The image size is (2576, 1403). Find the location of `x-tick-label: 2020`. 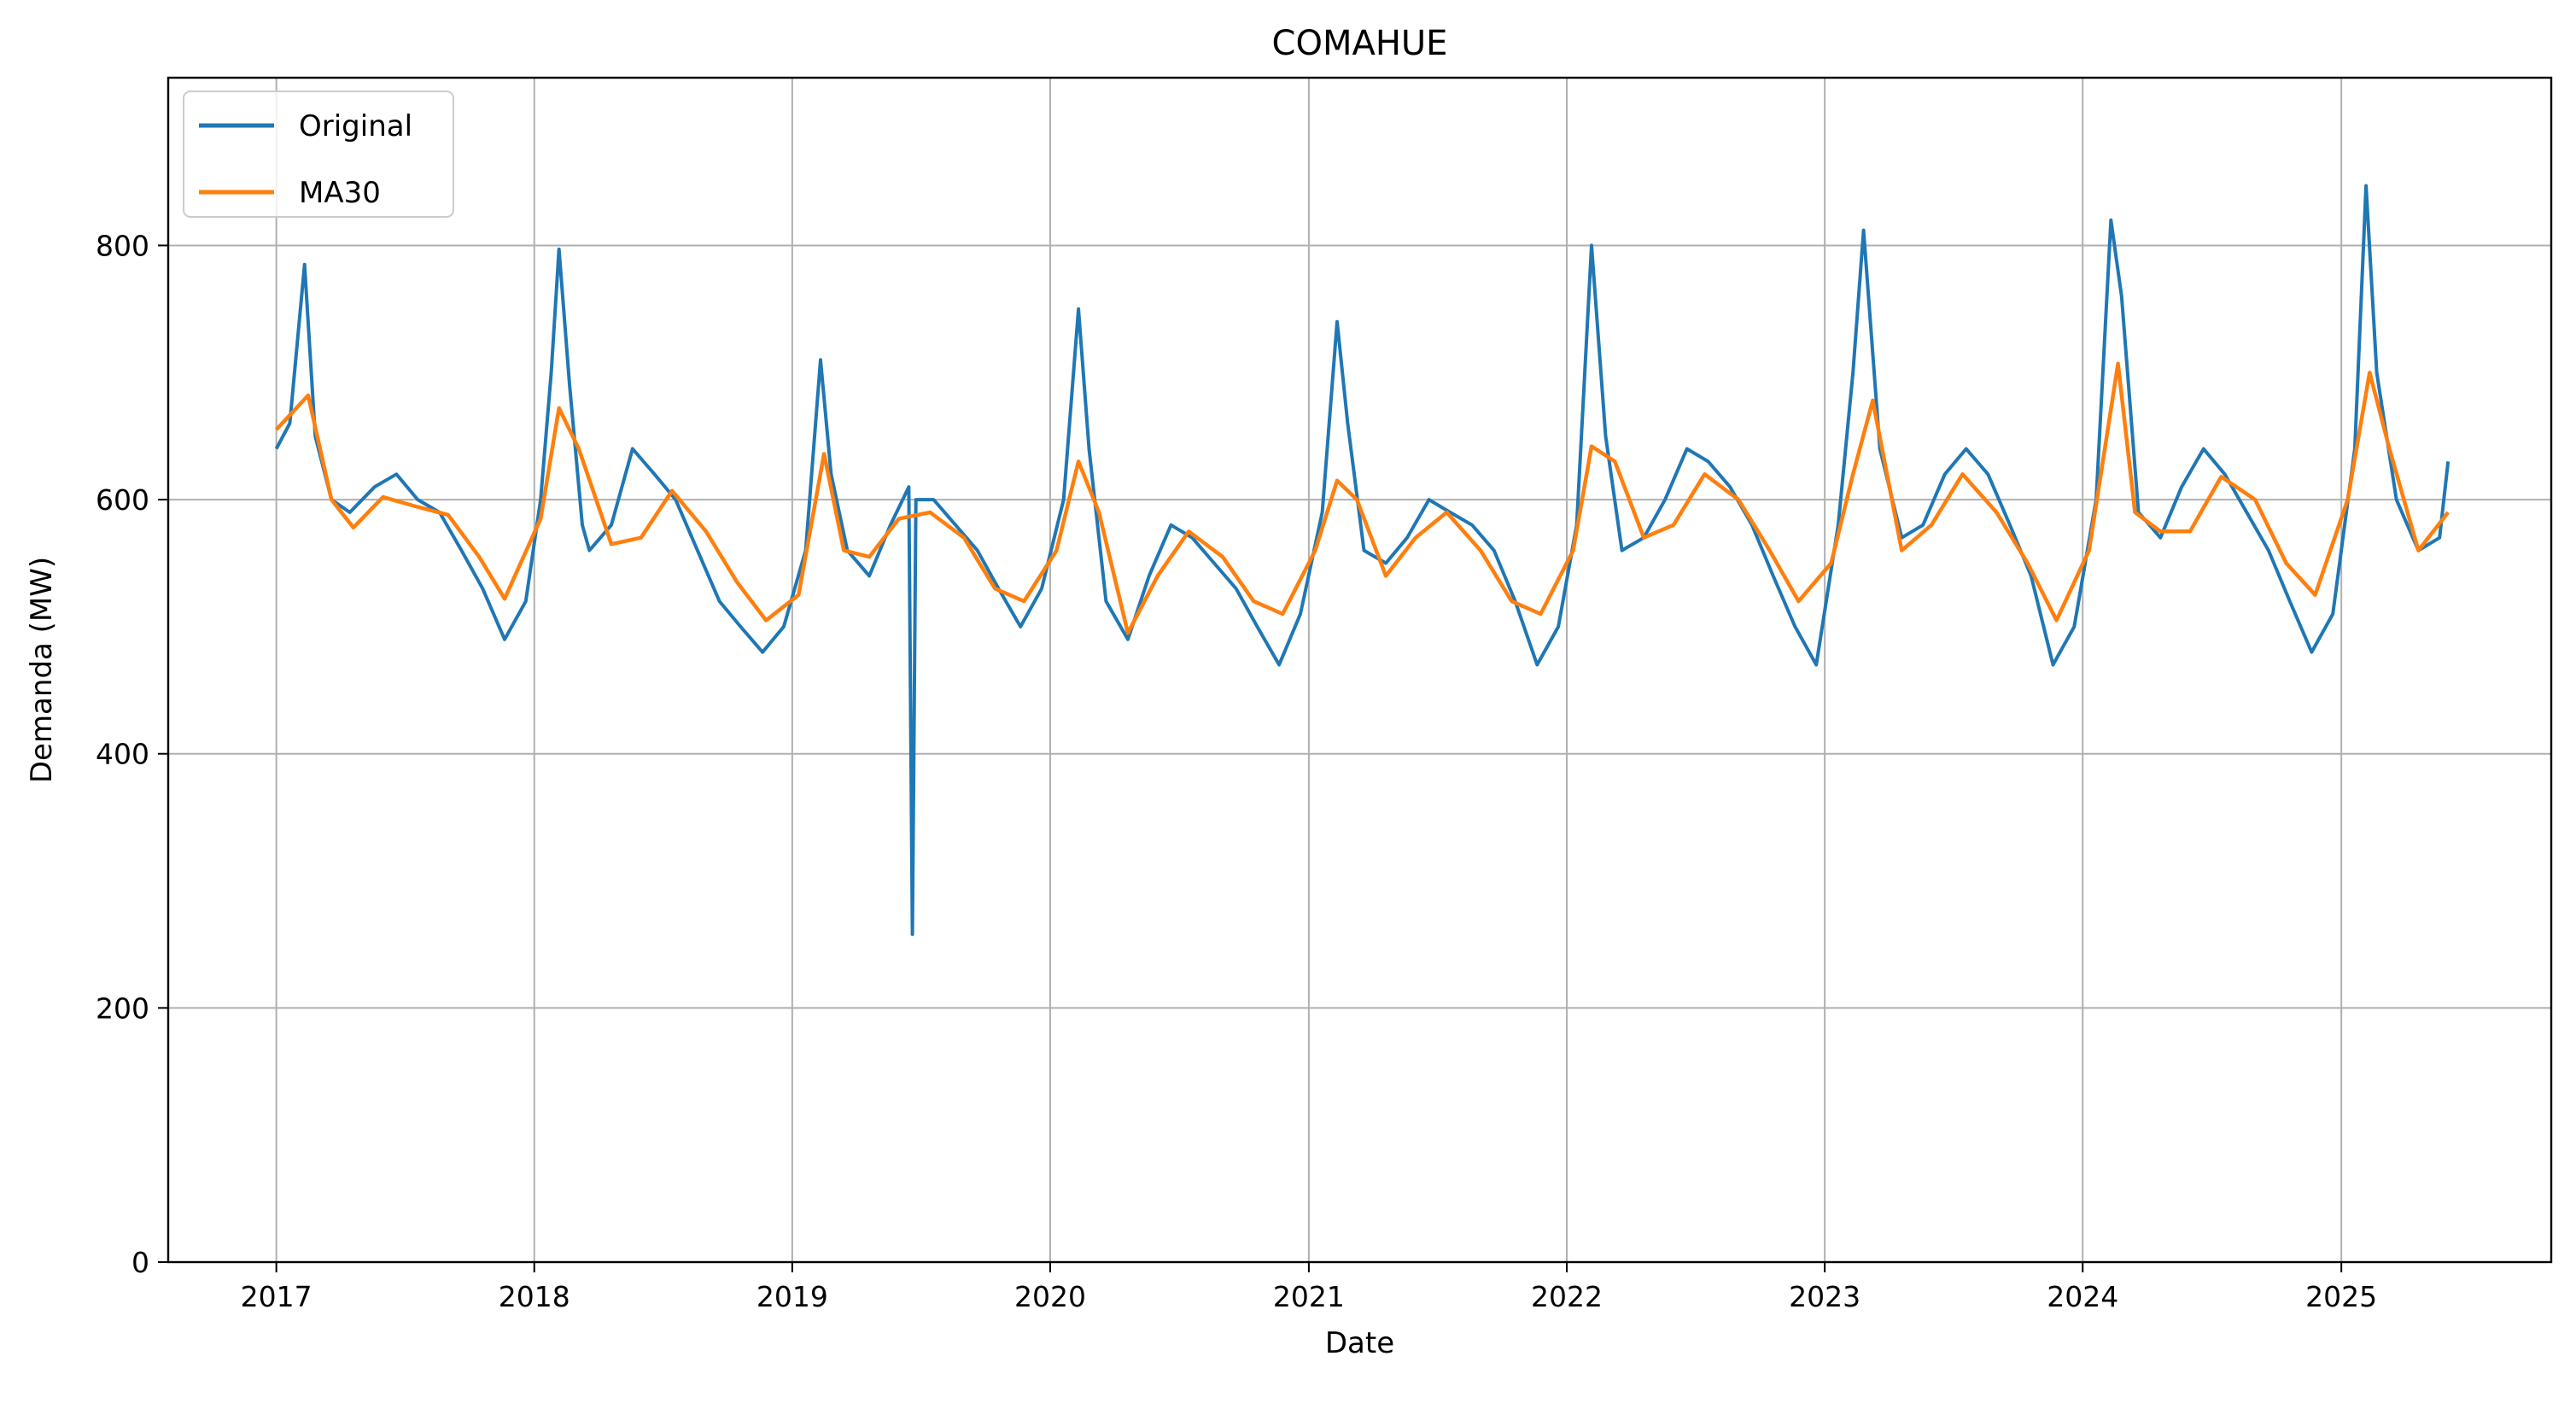

x-tick-label: 2020 is located at coordinates (1050, 1296).